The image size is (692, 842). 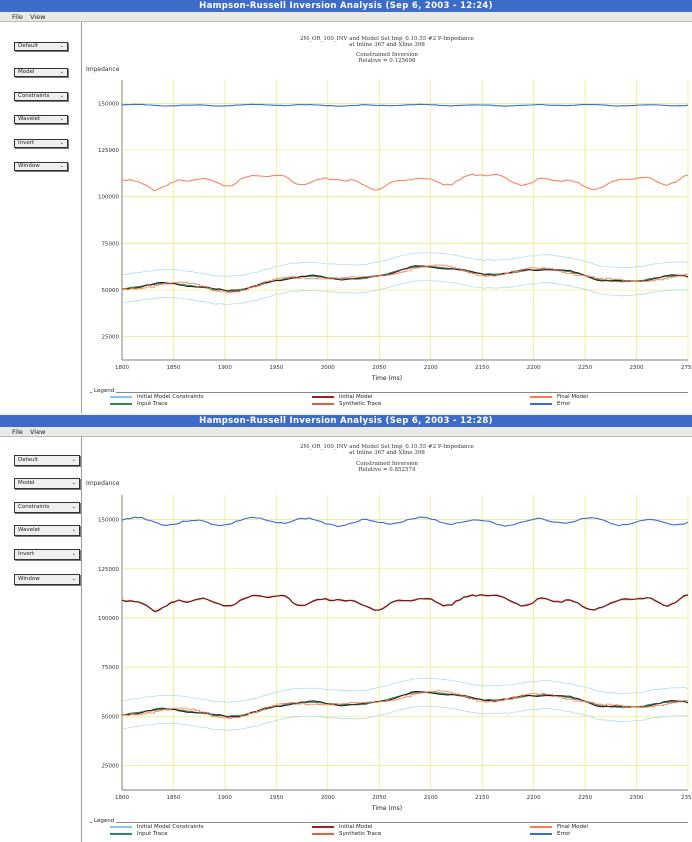 I want to click on legend-title: Legend, so click(x=104, y=821).